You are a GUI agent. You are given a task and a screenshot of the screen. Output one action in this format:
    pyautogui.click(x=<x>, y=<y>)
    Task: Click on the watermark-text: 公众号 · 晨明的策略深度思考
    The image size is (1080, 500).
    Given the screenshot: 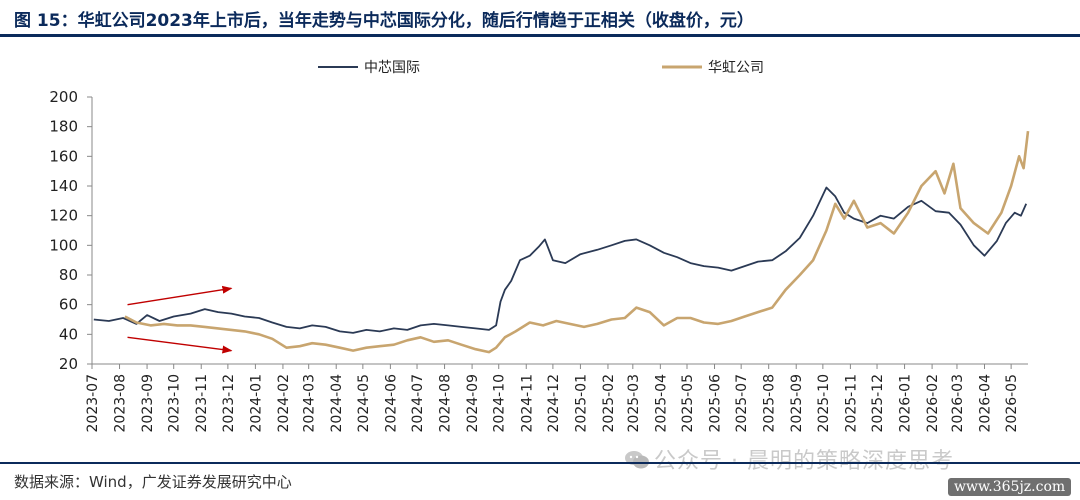 What is the action you would take?
    pyautogui.click(x=804, y=461)
    